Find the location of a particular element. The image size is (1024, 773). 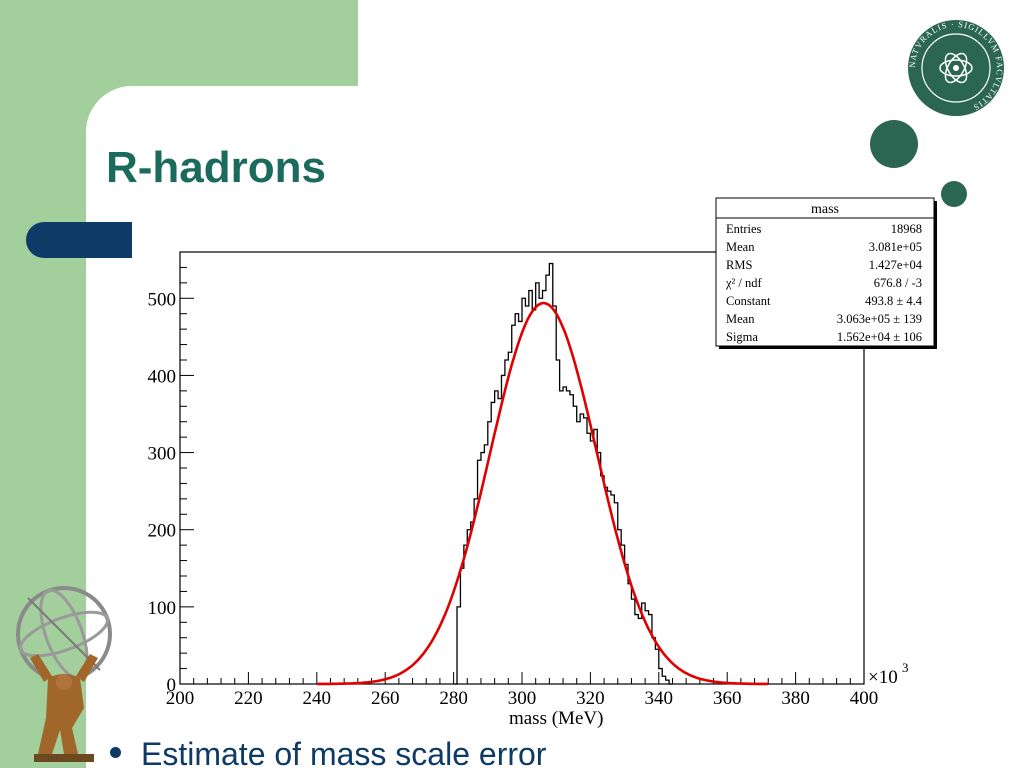

y-tick-label: 0 is located at coordinates (172, 685).